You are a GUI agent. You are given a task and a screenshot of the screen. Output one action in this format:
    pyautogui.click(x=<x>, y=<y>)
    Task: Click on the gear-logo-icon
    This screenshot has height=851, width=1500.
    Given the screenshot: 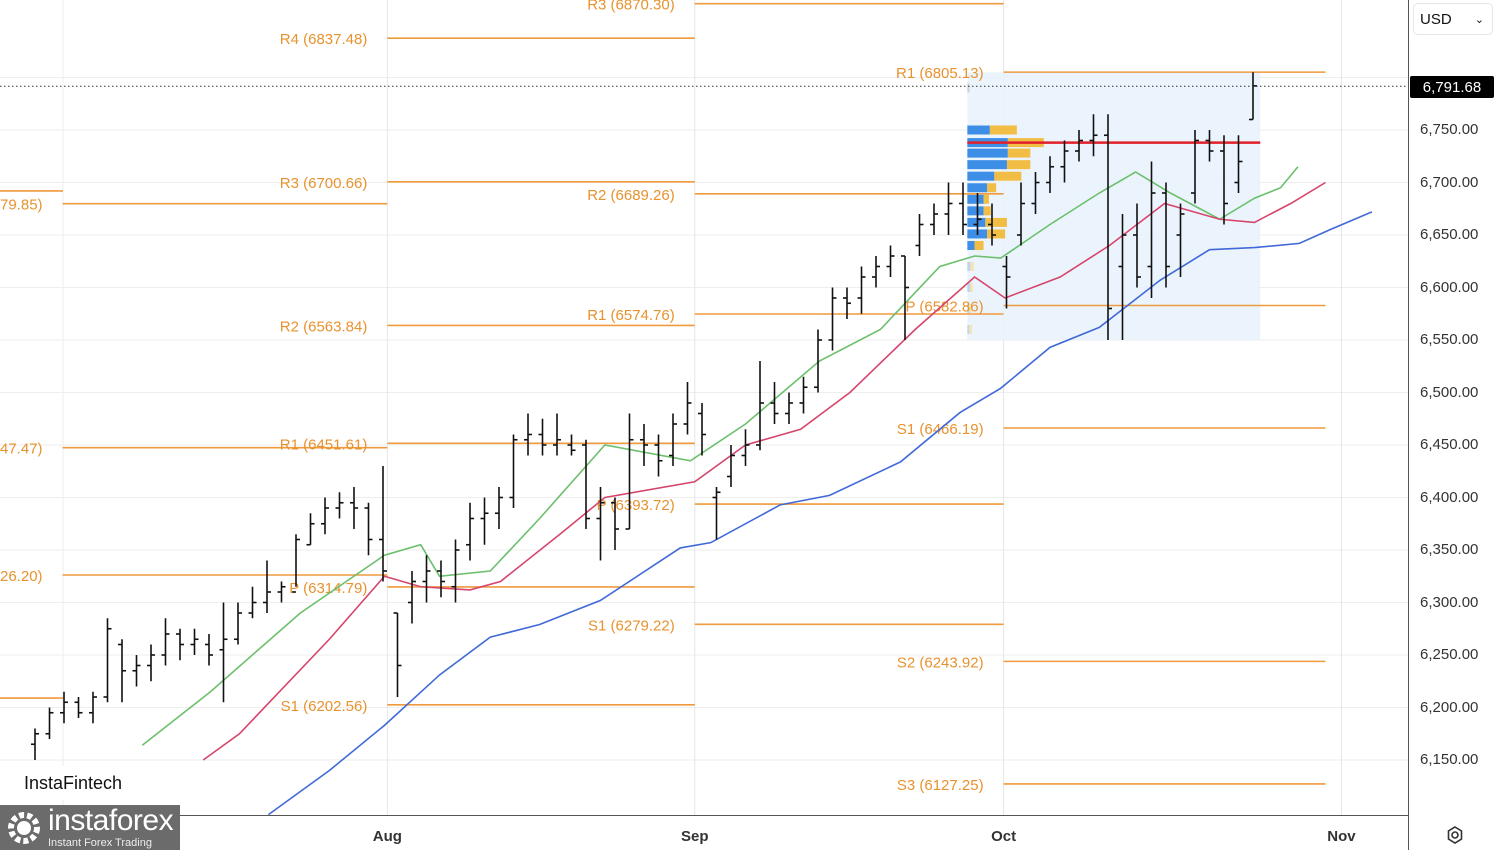 What is the action you would take?
    pyautogui.click(x=24, y=827)
    